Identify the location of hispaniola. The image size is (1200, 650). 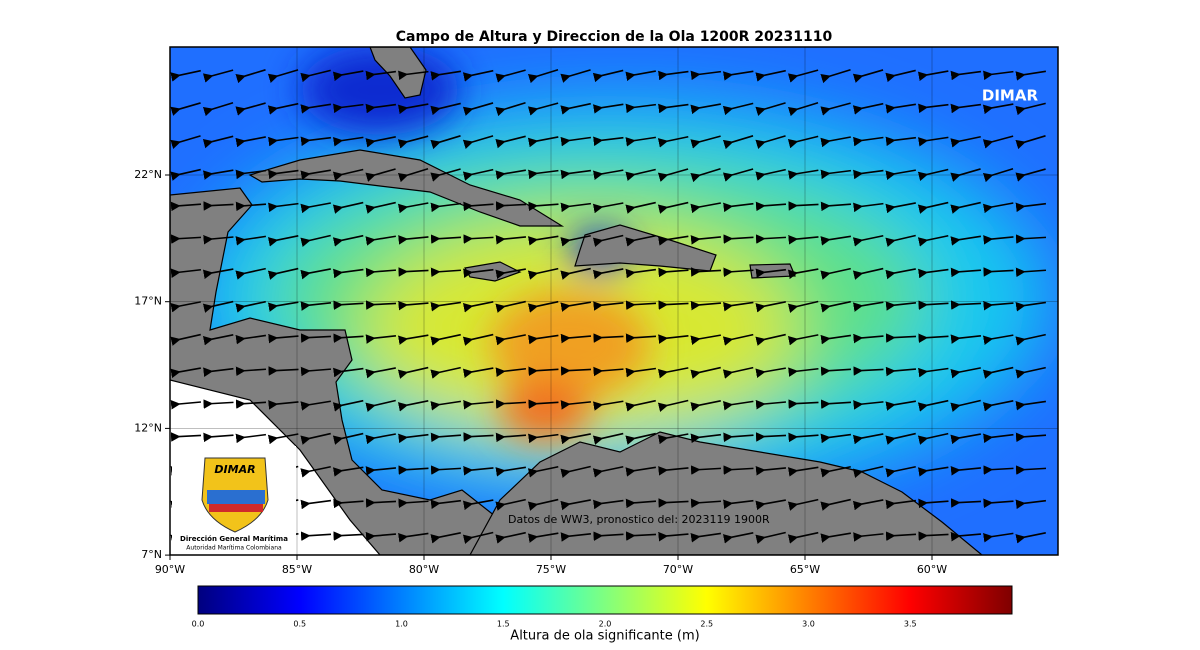
(645, 248).